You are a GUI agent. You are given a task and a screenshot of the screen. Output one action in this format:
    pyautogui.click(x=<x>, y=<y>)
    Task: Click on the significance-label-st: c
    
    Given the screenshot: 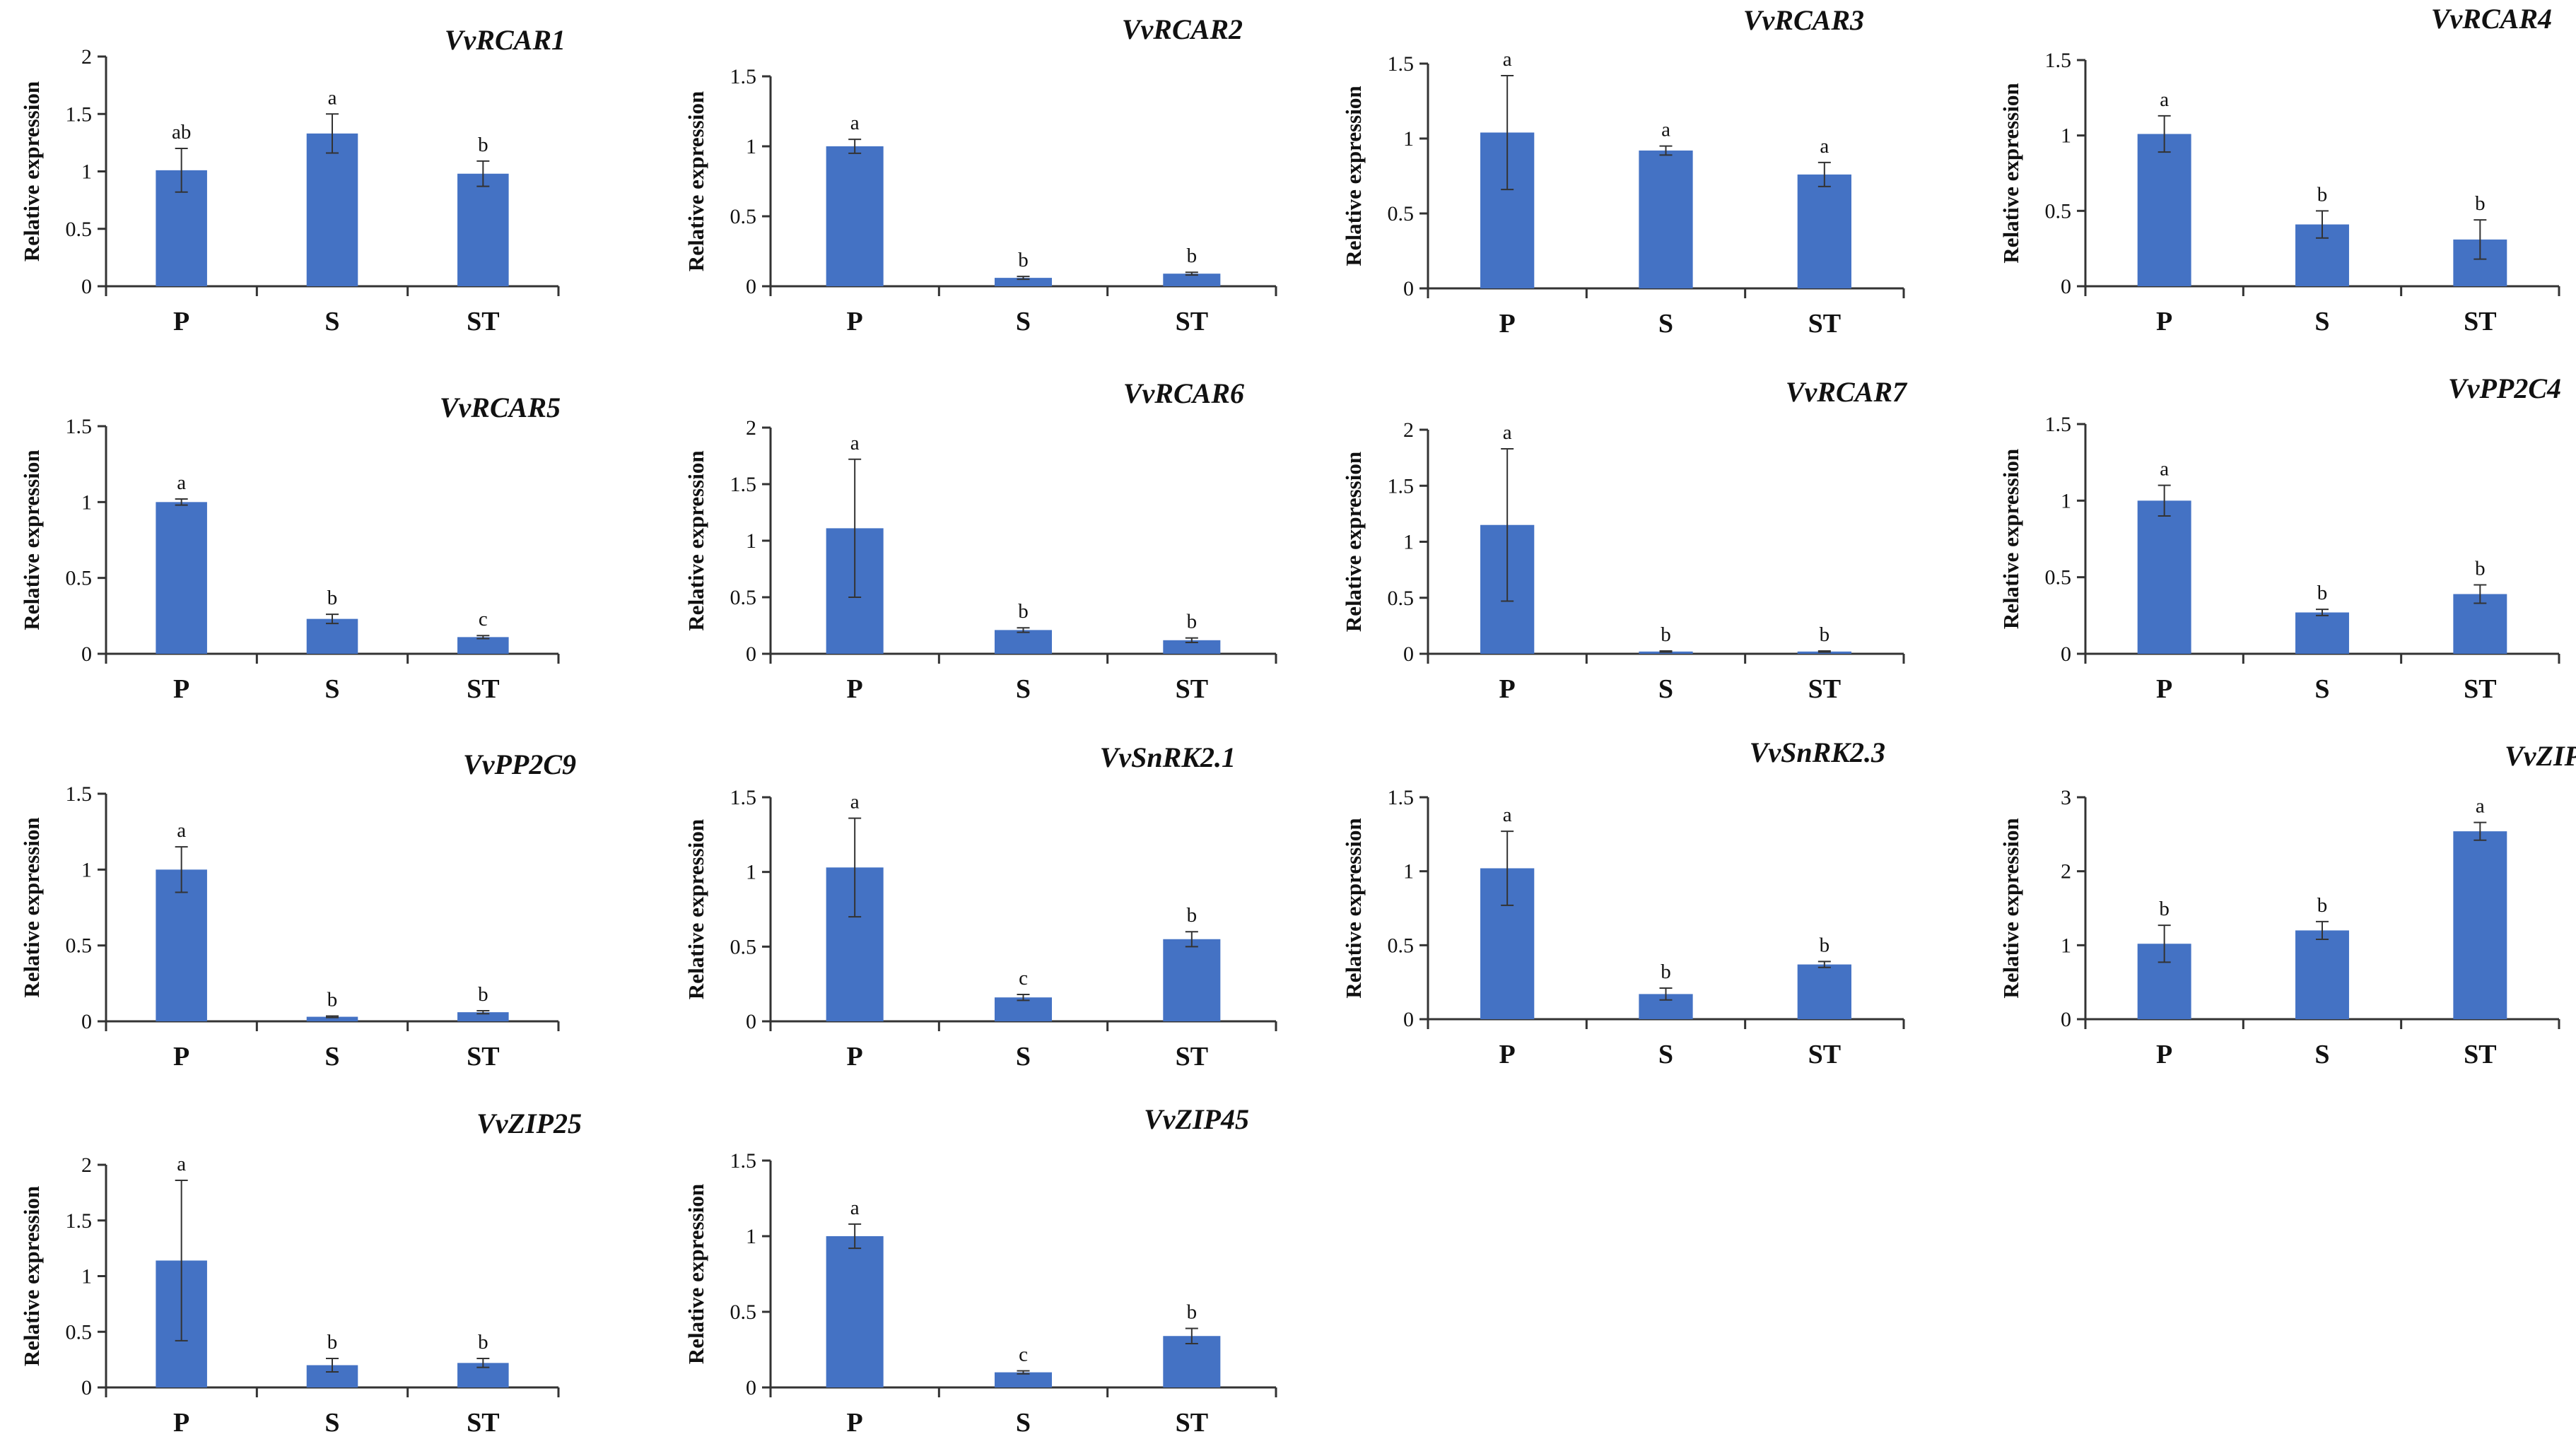 What is the action you would take?
    pyautogui.click(x=483, y=619)
    